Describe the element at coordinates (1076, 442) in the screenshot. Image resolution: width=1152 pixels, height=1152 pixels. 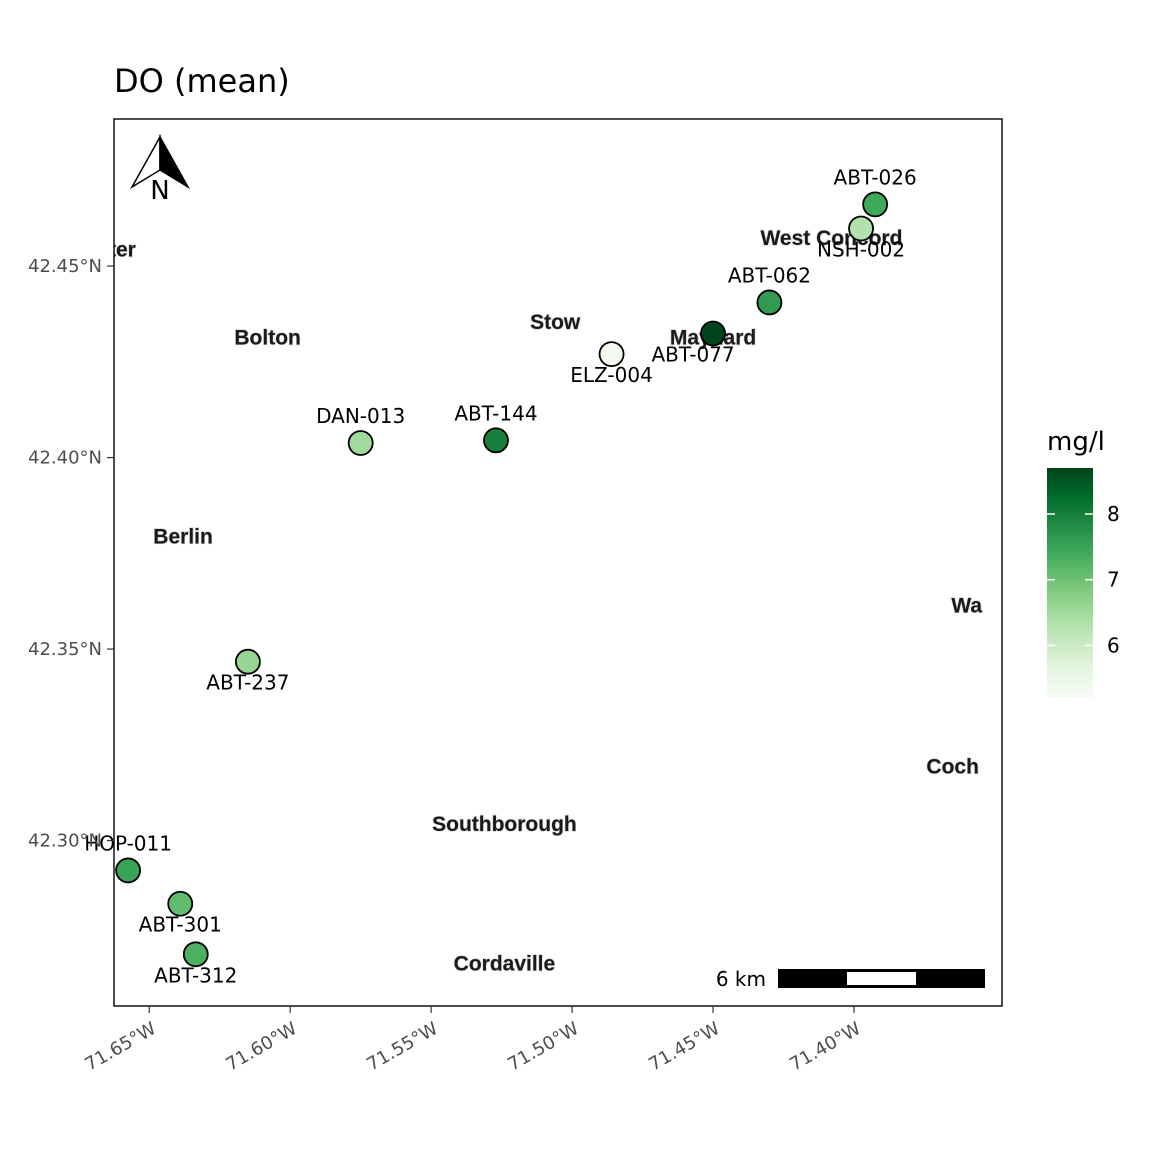
I see `legend-title: mg/l` at that location.